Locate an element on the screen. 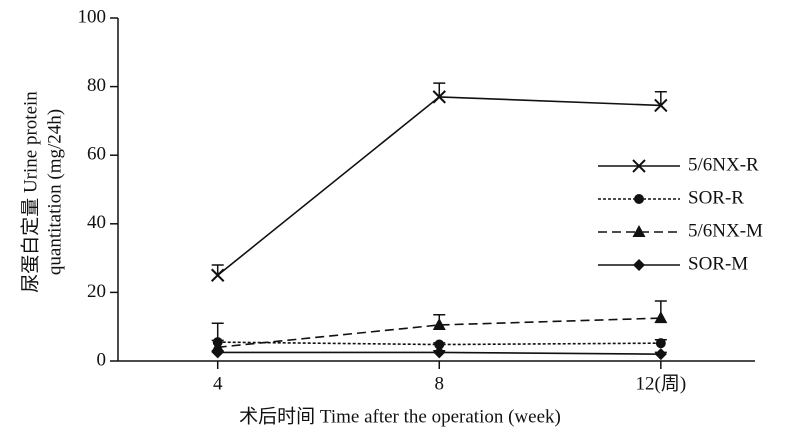 The width and height of the screenshot is (785, 442). legend-label: SOR-M is located at coordinates (718, 263).